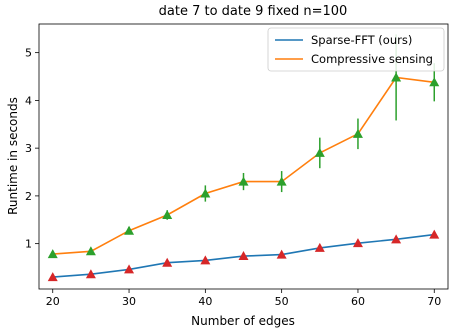 The width and height of the screenshot is (450, 332). I want to click on y-axis-label: Runtime in seconds, so click(13, 156).